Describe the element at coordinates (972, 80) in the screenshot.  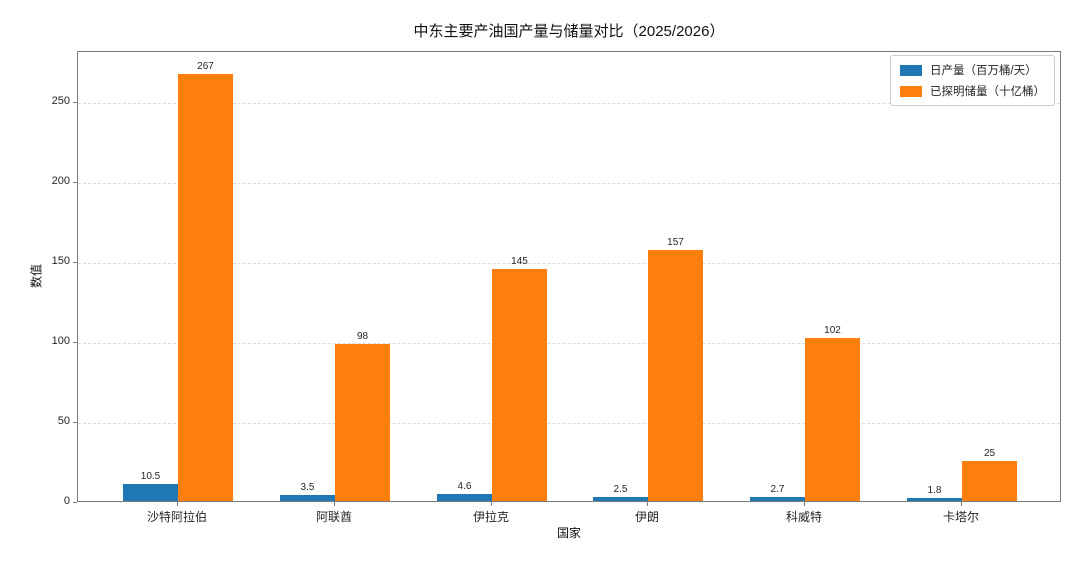
I see `legend: 日产量（百万桶/天） 已探明储量（十亿桶）` at that location.